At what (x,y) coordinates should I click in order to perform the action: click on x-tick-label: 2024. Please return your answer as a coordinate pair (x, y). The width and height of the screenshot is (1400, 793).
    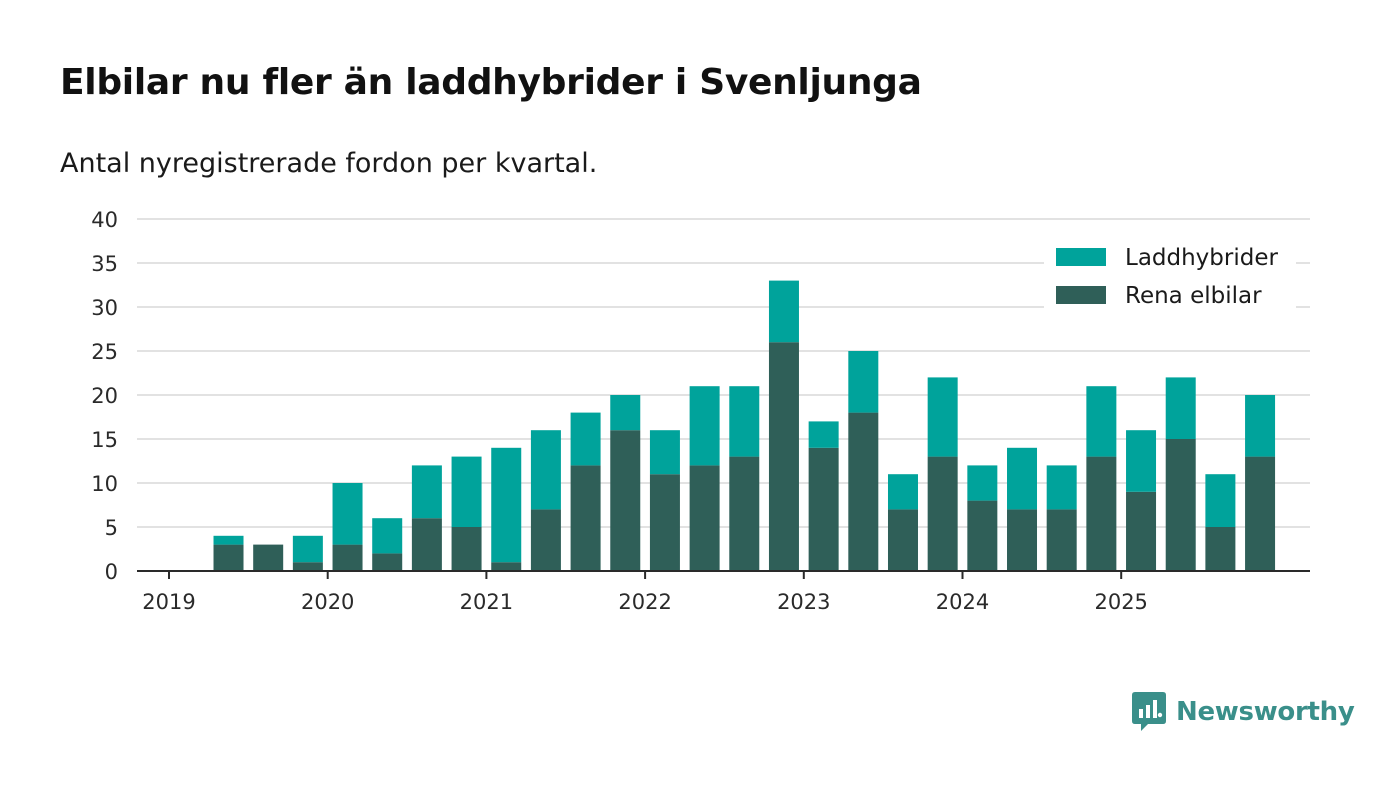
    Looking at the image, I should click on (962, 602).